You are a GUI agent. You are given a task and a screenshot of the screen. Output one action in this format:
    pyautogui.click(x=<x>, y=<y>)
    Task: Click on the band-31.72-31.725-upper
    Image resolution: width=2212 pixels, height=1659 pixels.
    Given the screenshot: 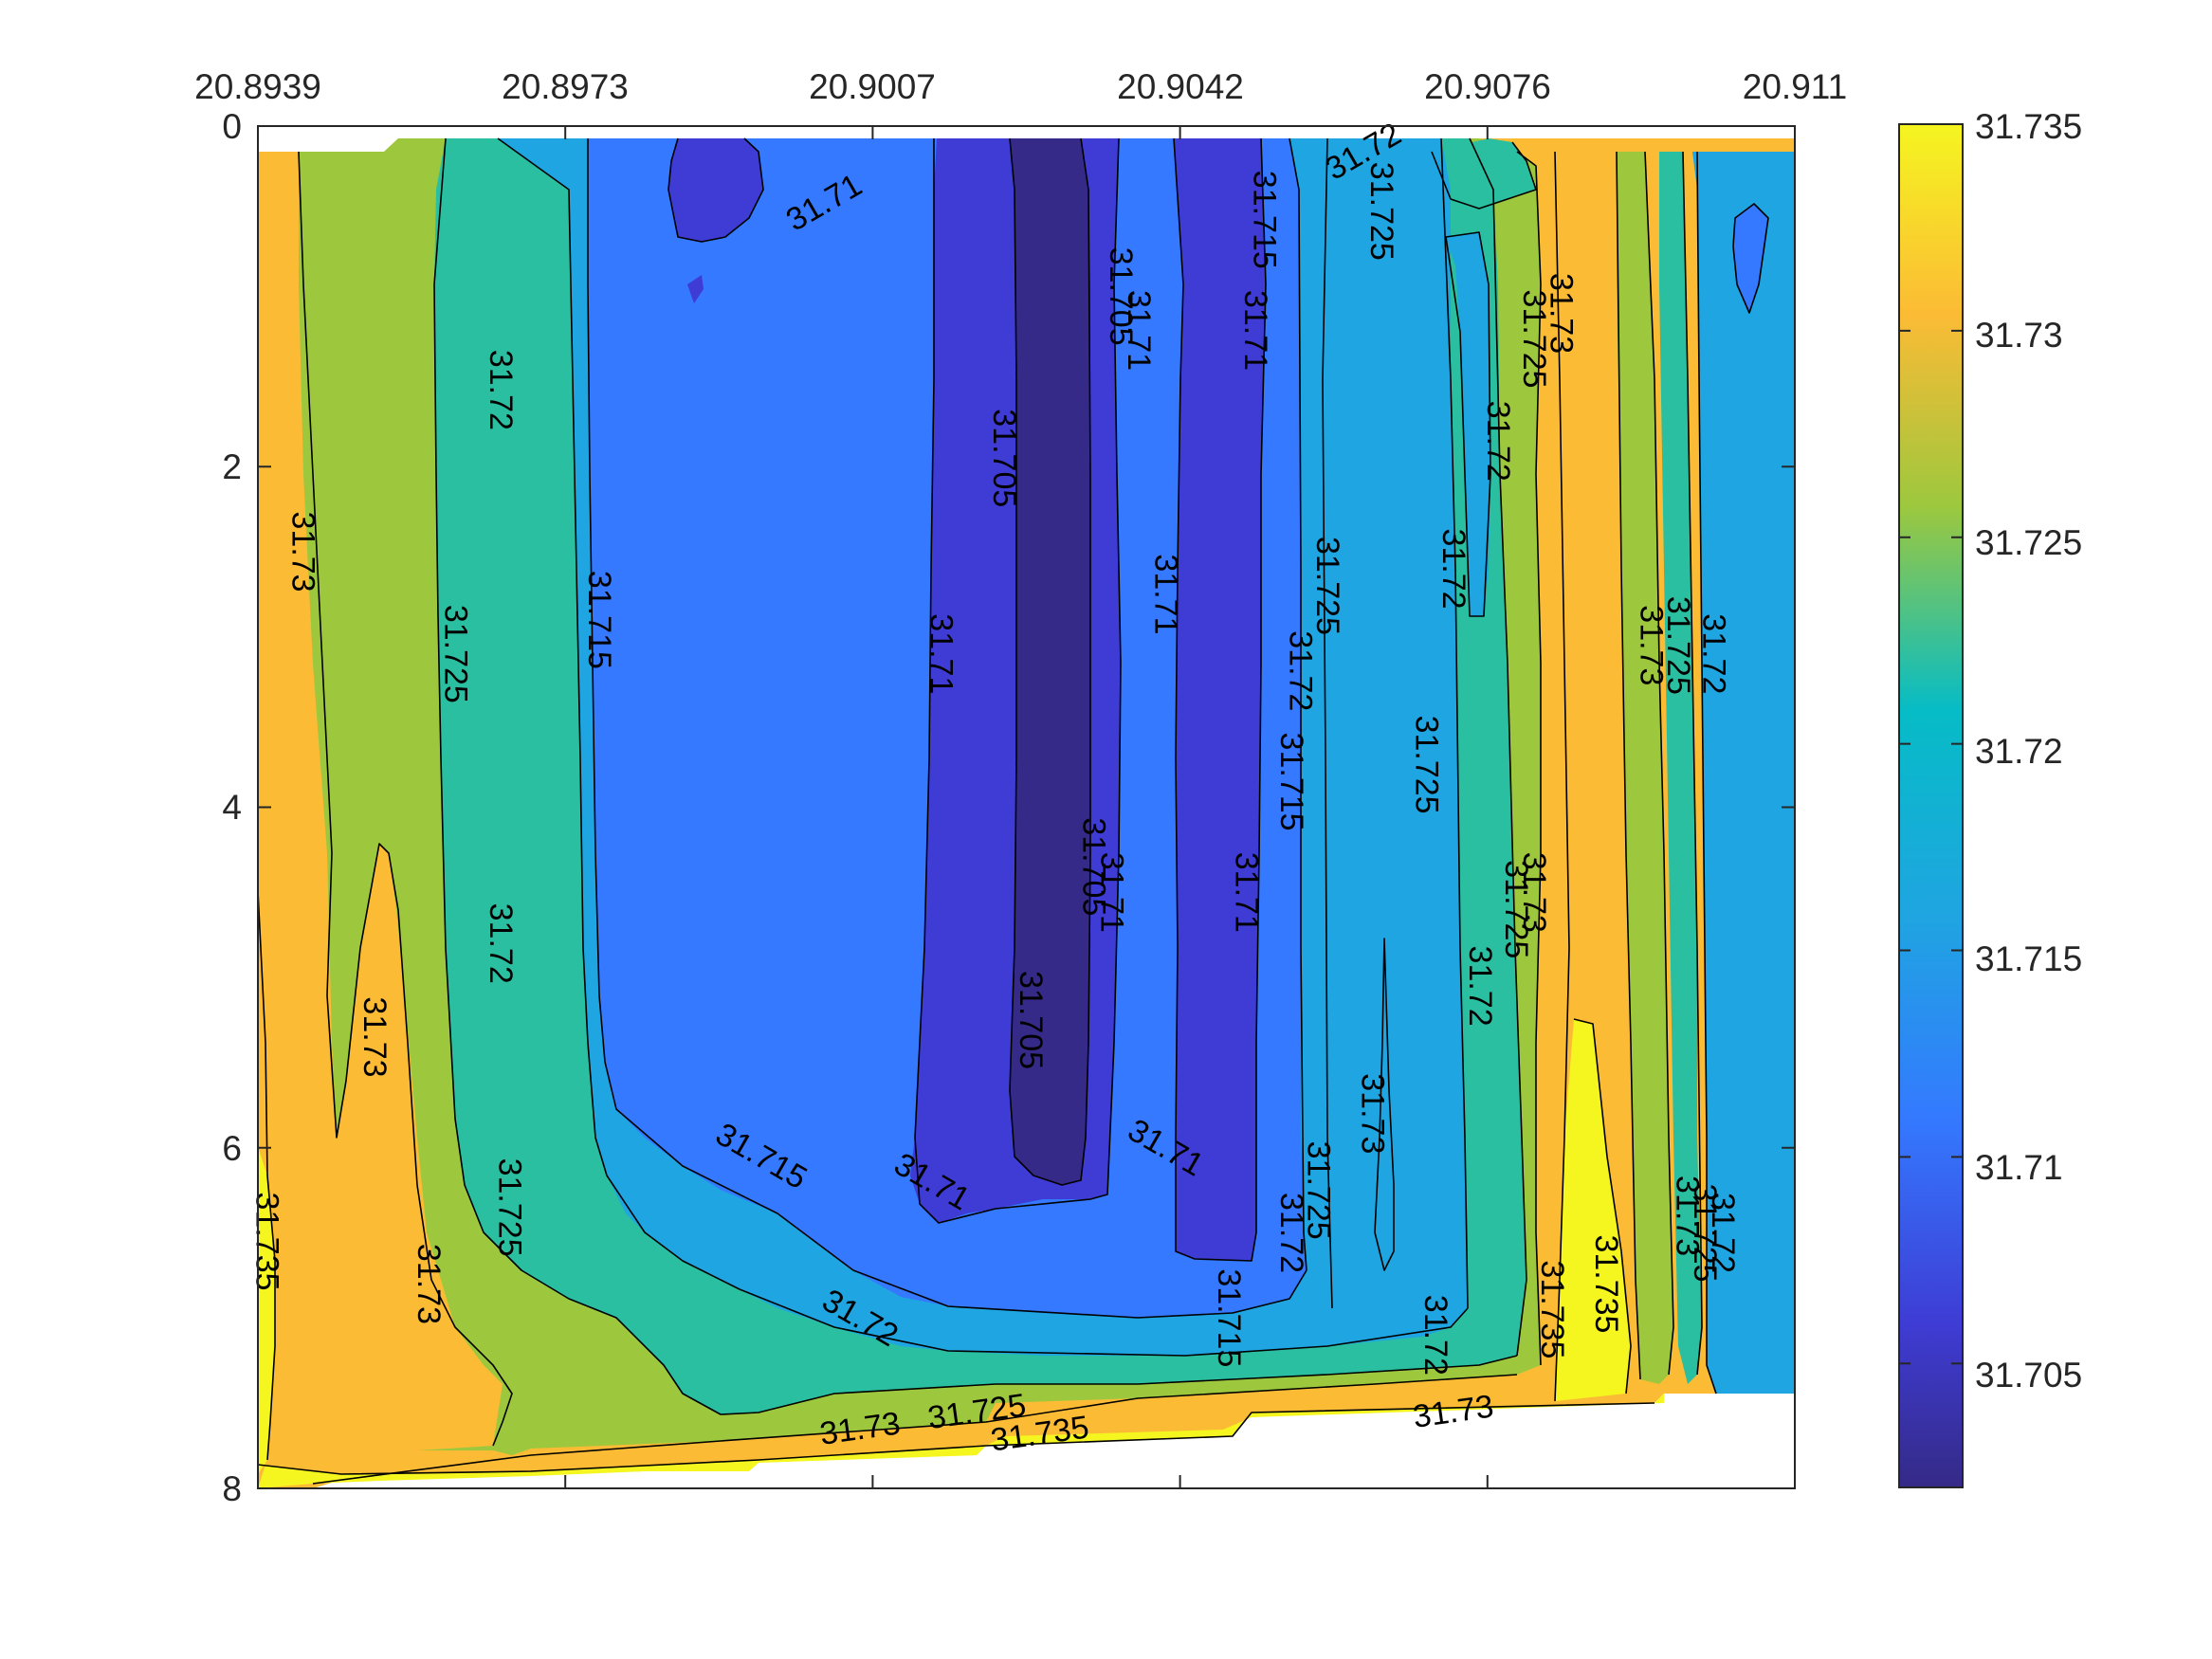 What is the action you would take?
    pyautogui.click(x=1484, y=173)
    